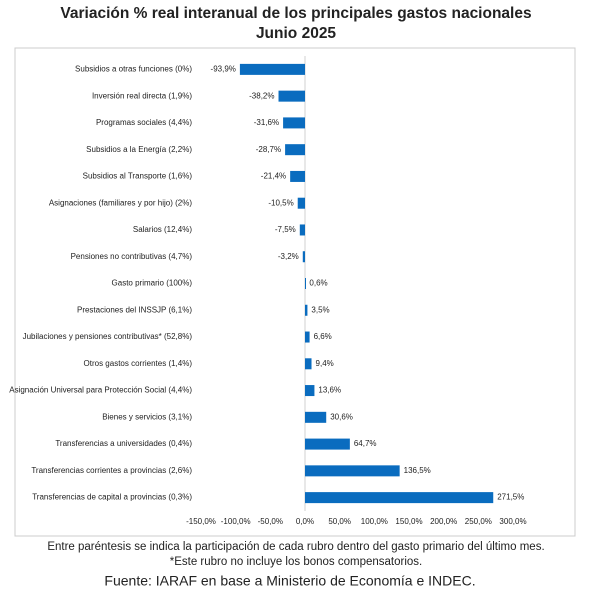  What do you see at coordinates (288, 256) in the screenshot?
I see `data-label: -3,2%` at bounding box center [288, 256].